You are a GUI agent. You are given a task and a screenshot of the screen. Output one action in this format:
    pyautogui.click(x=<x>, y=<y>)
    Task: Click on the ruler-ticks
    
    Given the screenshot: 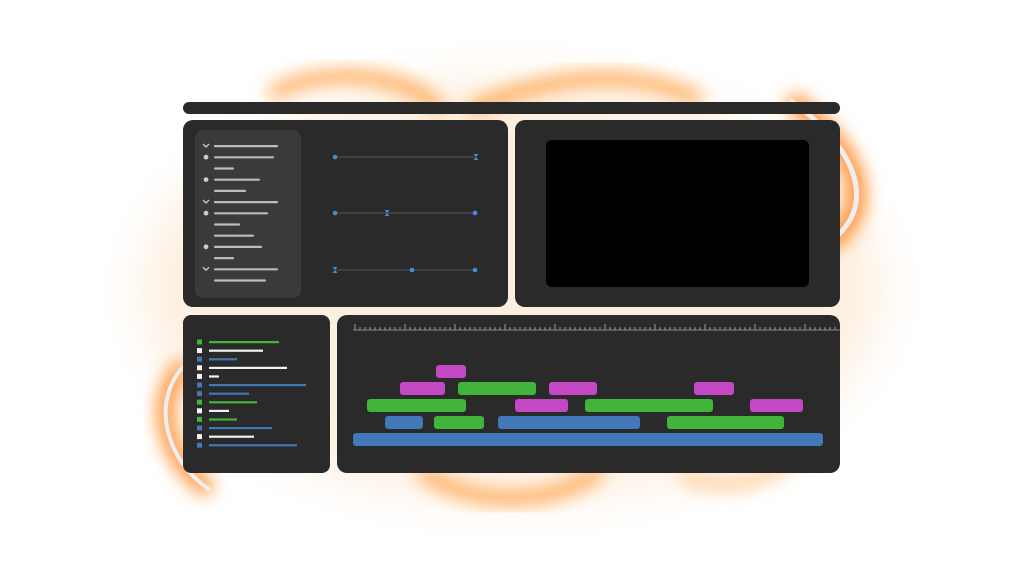 What is the action you would take?
    pyautogui.click(x=595, y=327)
    